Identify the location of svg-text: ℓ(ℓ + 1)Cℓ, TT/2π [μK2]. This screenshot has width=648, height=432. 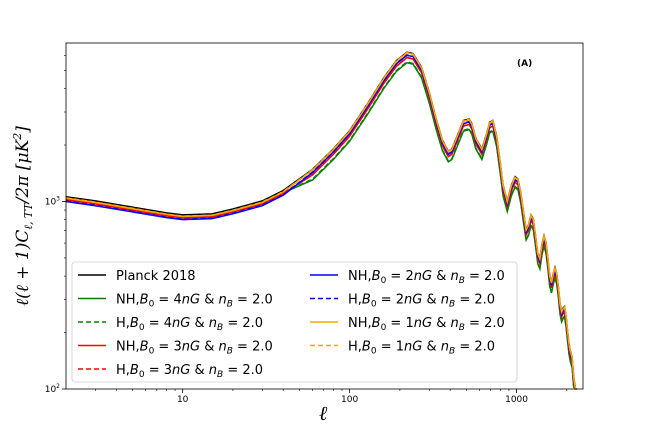
(23, 216).